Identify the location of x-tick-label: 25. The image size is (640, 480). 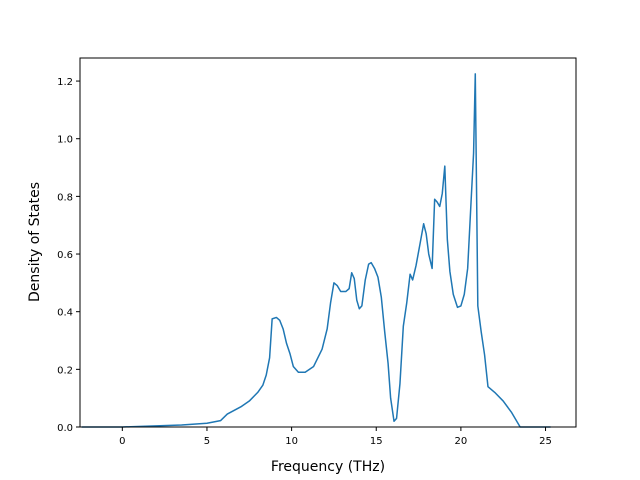
(545, 441).